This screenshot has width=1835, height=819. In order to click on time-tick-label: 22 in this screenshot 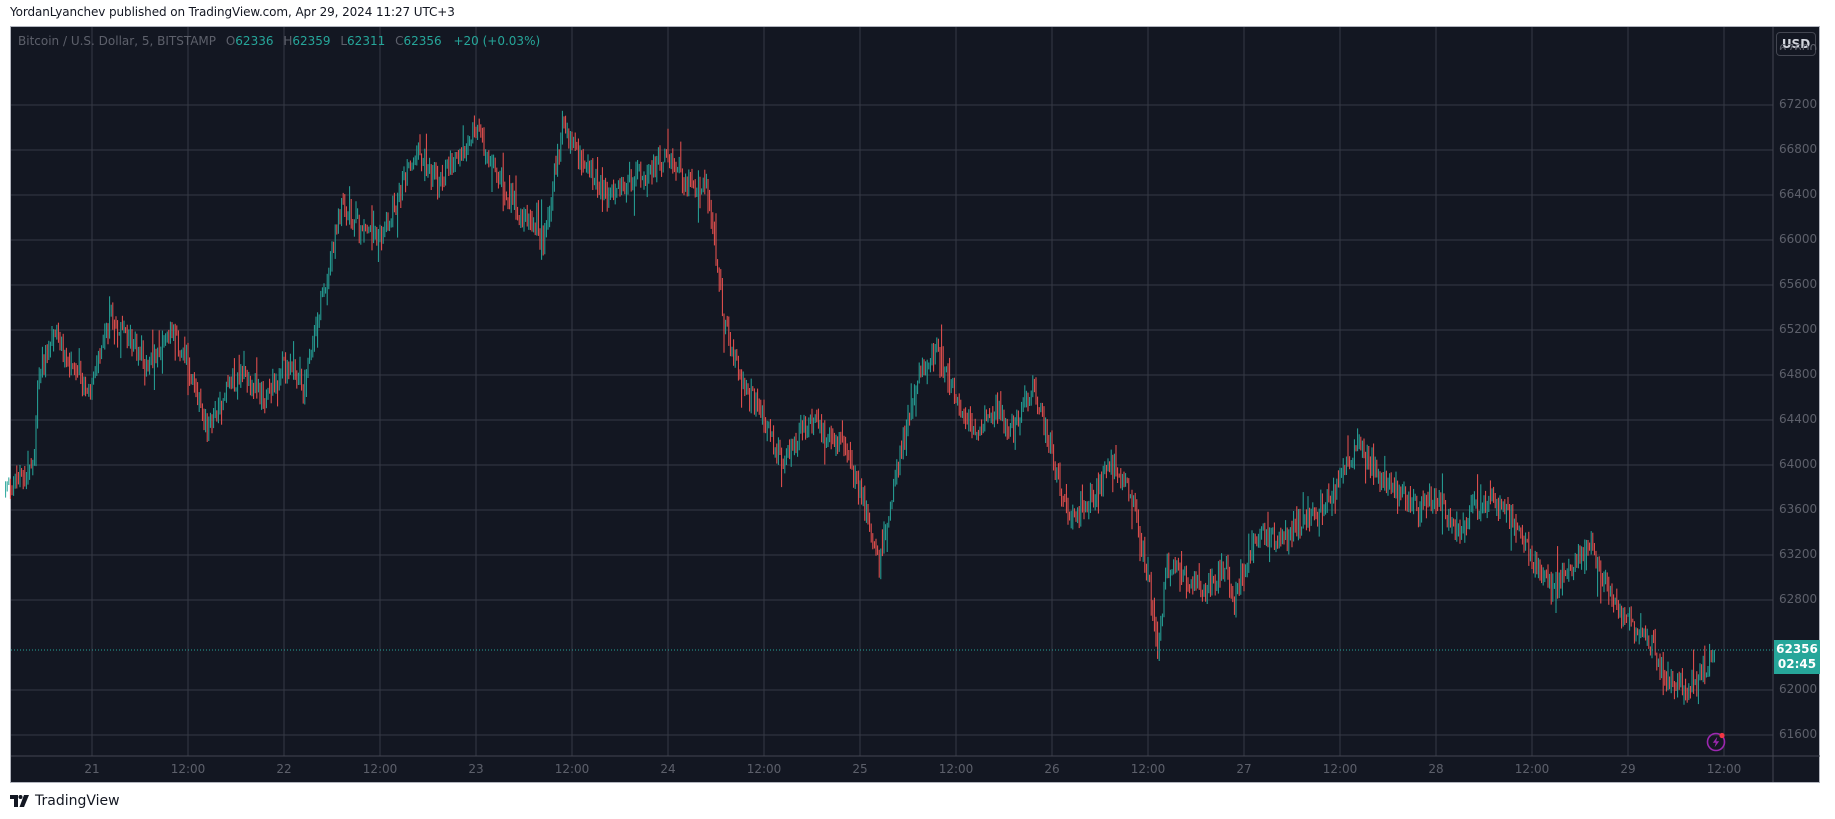, I will do `click(284, 769)`.